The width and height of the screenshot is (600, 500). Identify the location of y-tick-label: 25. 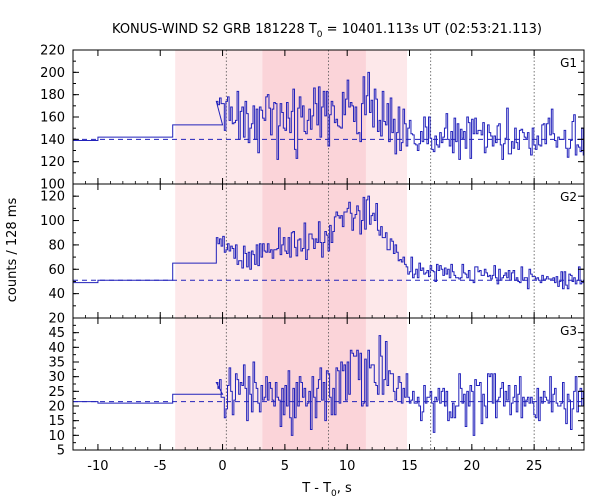
(56, 392).